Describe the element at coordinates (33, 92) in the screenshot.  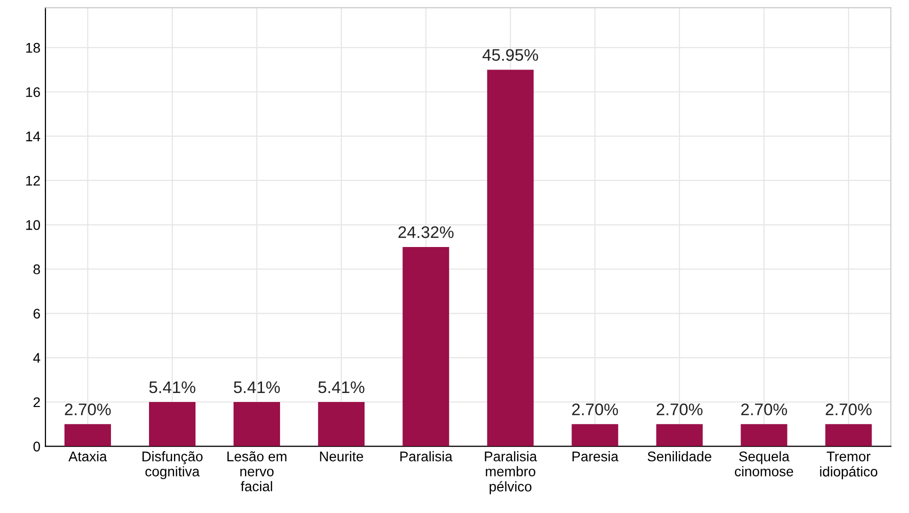
I see `y-tick-label: 16` at that location.